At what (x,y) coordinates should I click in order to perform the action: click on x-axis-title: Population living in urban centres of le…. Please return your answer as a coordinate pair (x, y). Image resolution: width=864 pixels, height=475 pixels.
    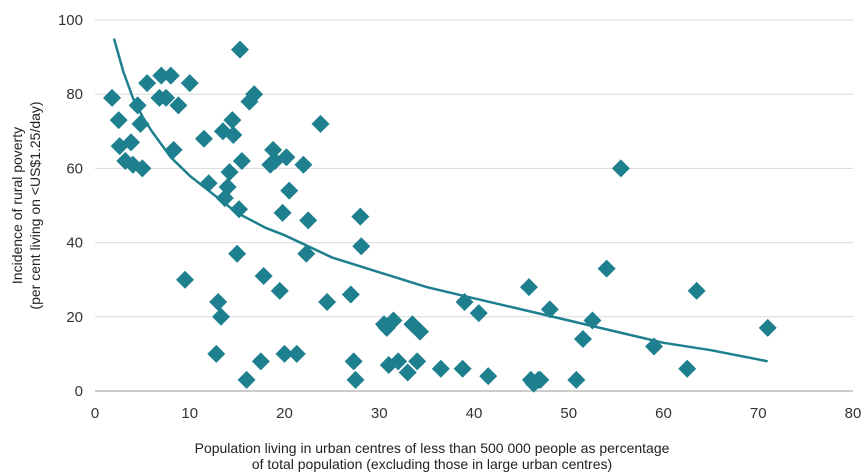
    Looking at the image, I should click on (432, 448).